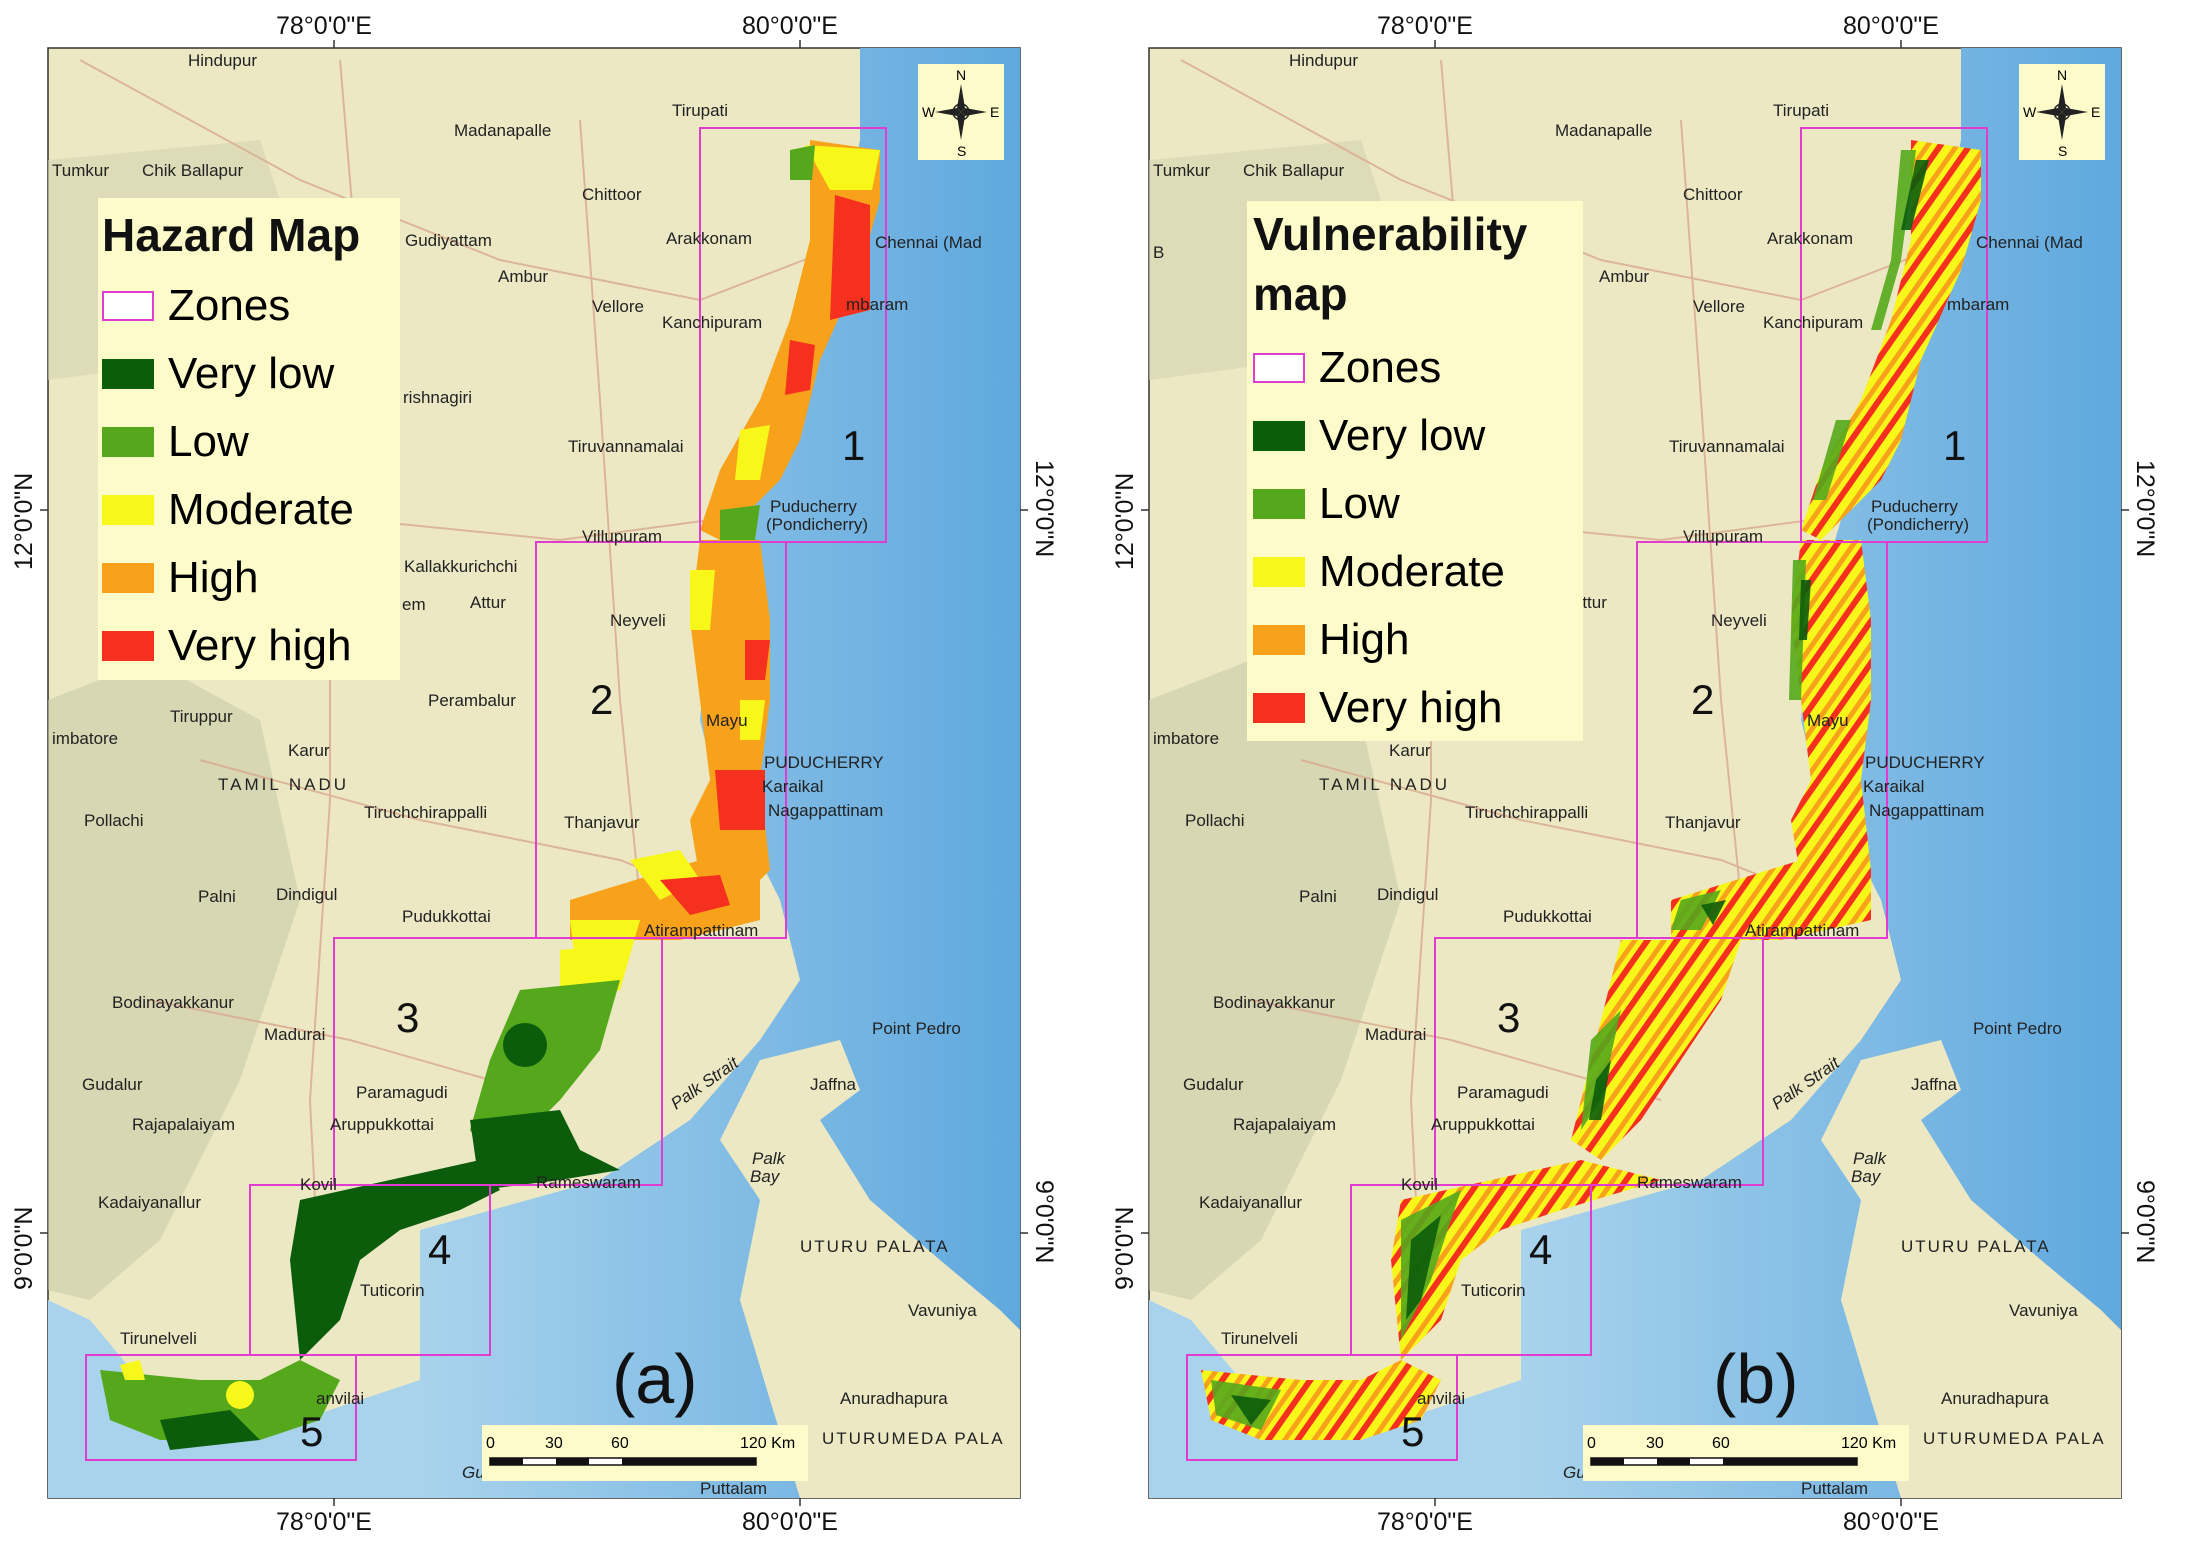 The image size is (2191, 1551). Describe the element at coordinates (961, 112) in the screenshot. I see `compass-rose-icon: N S W E` at that location.